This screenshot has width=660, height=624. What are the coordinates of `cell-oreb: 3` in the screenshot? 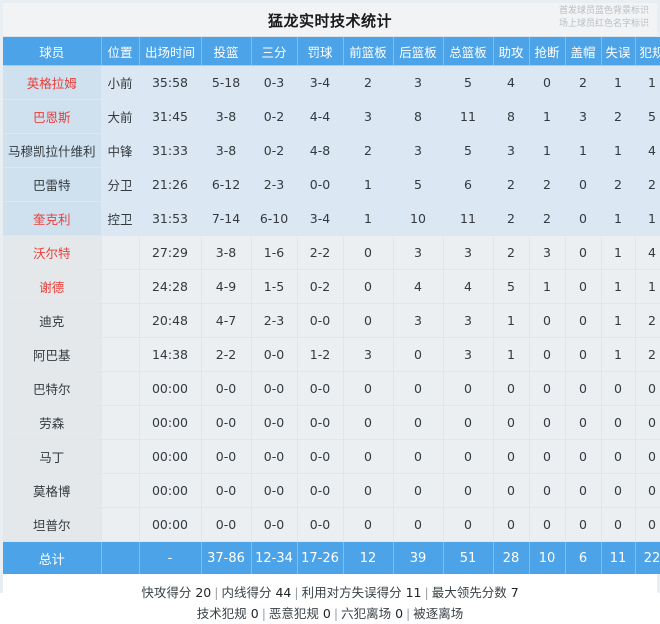 It's located at (368, 354).